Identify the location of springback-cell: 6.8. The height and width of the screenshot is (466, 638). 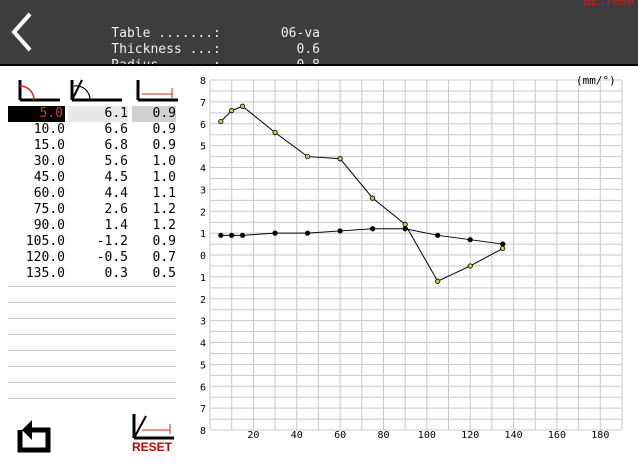
(116, 145).